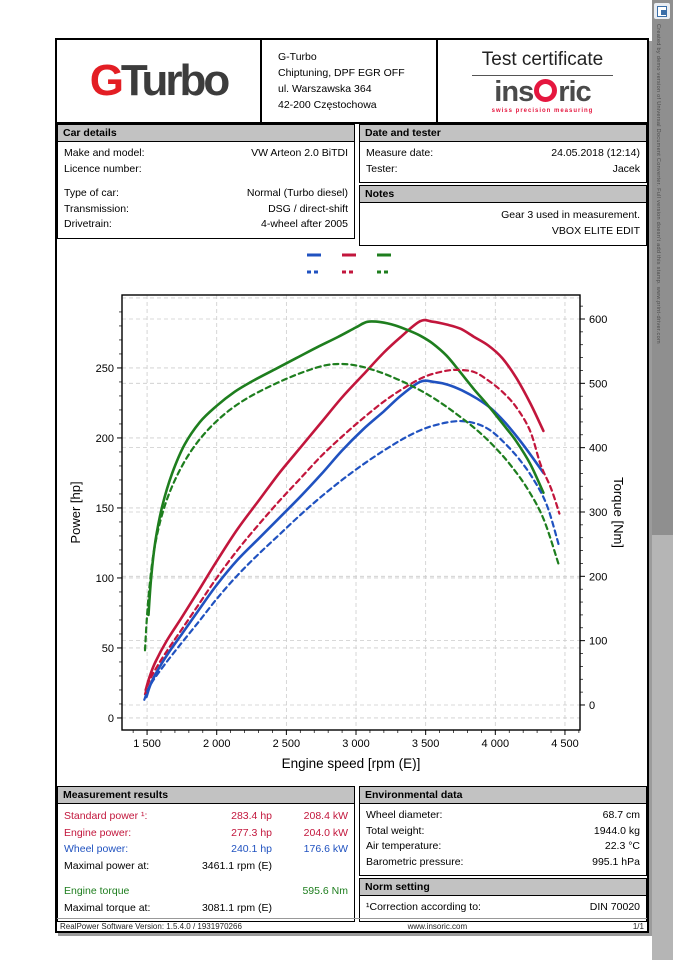 This screenshot has height=960, width=679. What do you see at coordinates (106, 816) in the screenshot?
I see `row-label: Standard power ¹:` at bounding box center [106, 816].